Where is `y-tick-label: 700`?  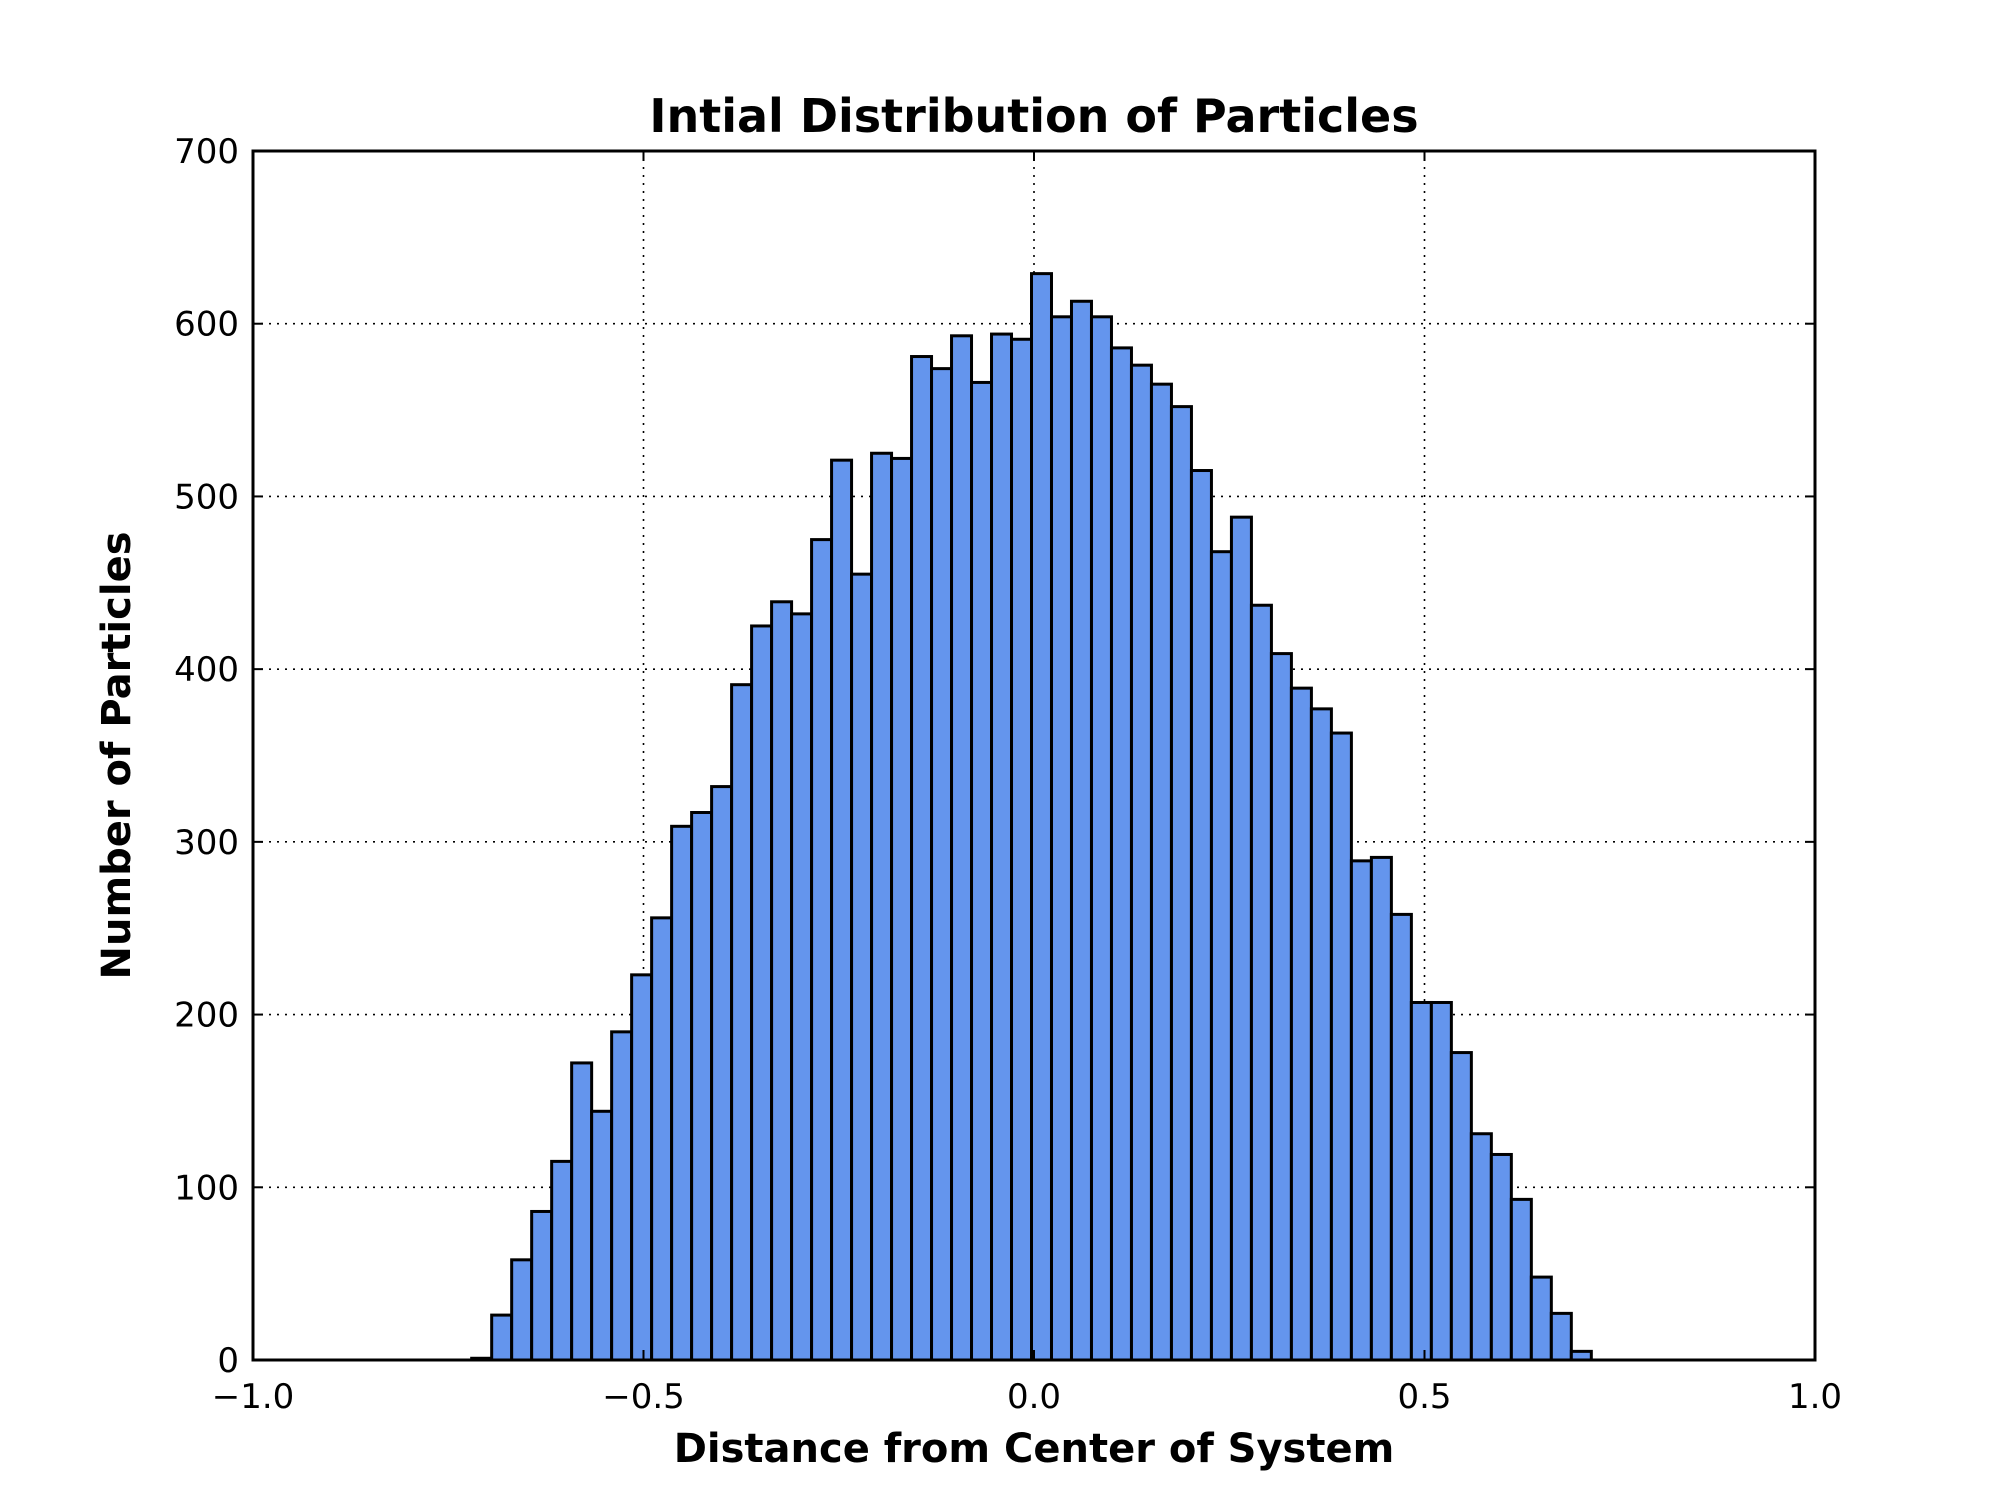
y-tick-label: 700 is located at coordinates (206, 152).